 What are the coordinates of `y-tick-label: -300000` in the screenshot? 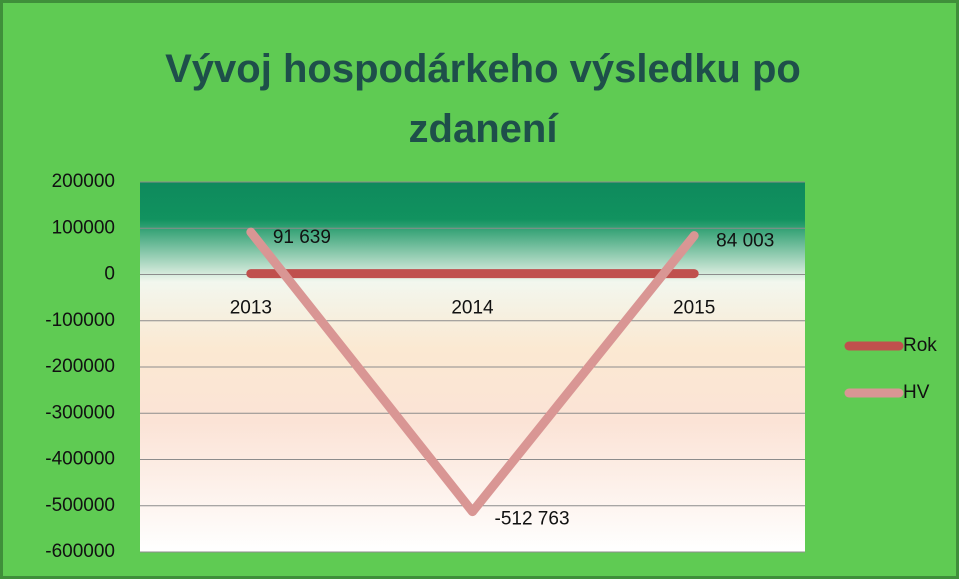 It's located at (80, 412).